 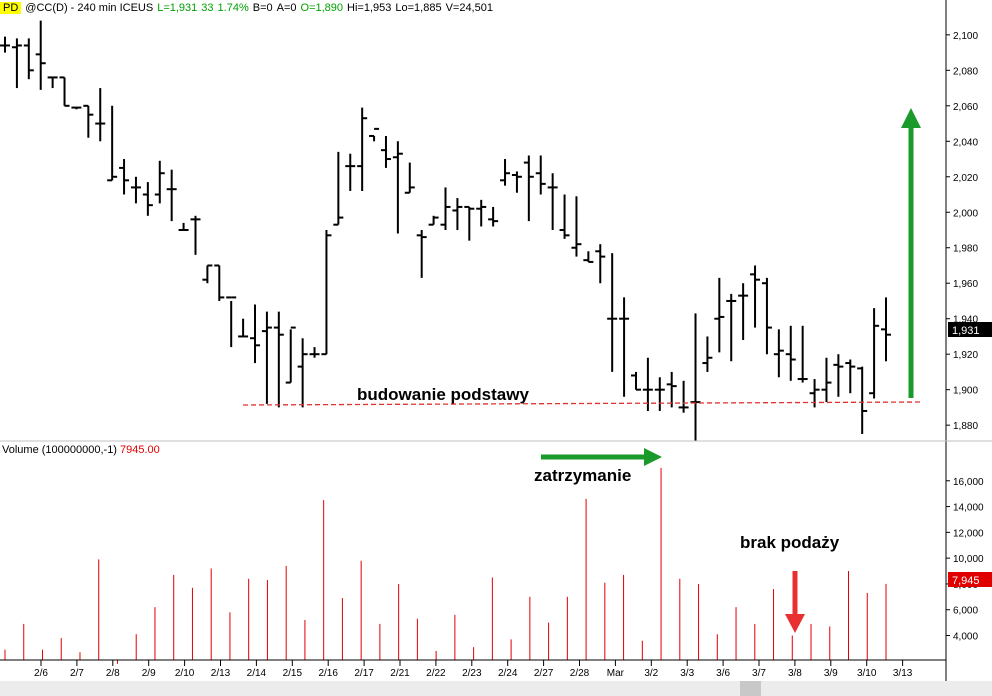 What do you see at coordinates (262, 8) in the screenshot?
I see `bid-value: B=0` at bounding box center [262, 8].